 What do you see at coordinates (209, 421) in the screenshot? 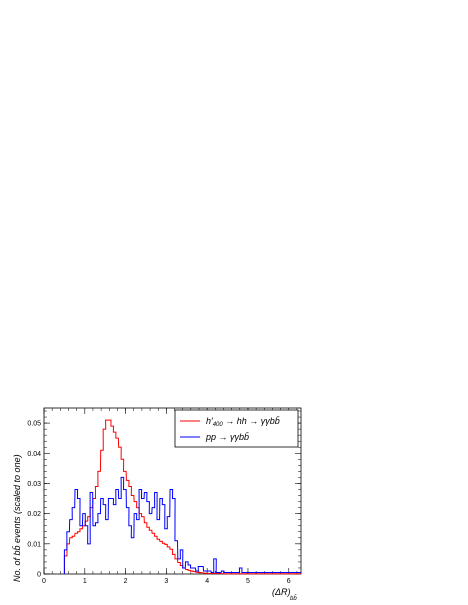
I see `legend-label-signal-main: h′` at bounding box center [209, 421].